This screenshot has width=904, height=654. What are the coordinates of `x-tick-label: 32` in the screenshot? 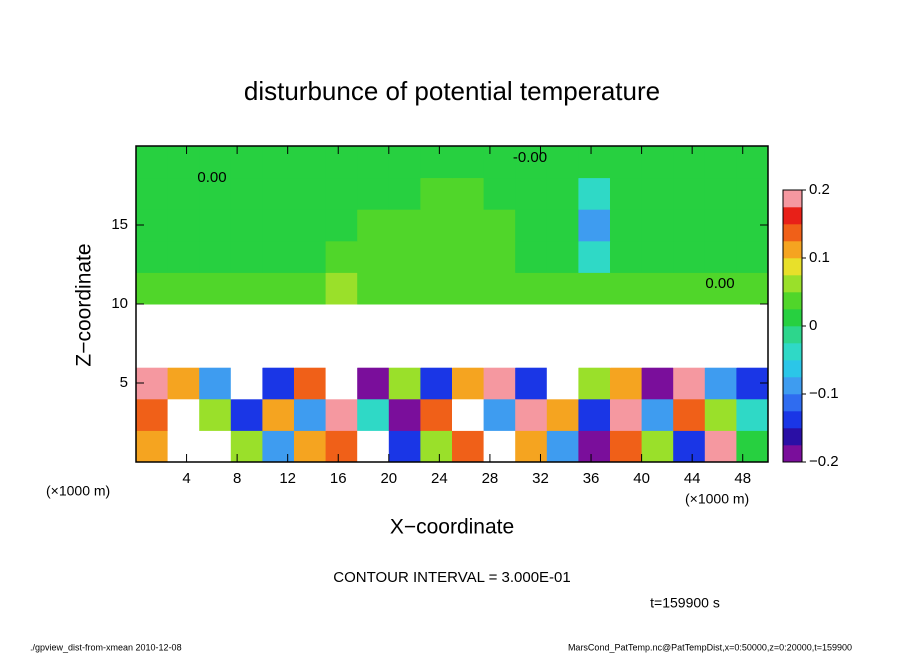 It's located at (540, 478).